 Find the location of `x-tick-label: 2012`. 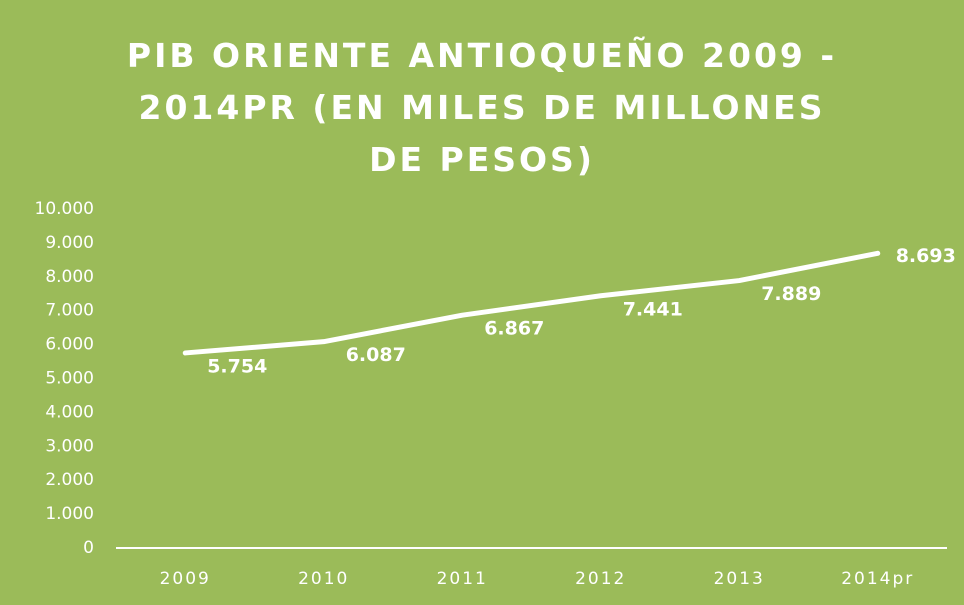

x-tick-label: 2012 is located at coordinates (600, 579).